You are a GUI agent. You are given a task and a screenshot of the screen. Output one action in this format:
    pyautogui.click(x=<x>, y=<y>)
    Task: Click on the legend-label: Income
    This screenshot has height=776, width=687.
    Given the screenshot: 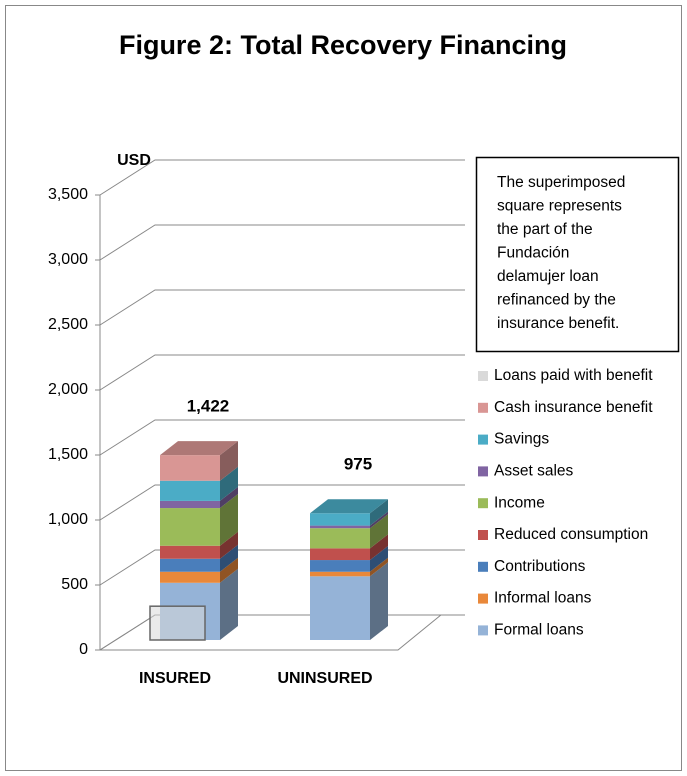 What is the action you would take?
    pyautogui.click(x=519, y=502)
    